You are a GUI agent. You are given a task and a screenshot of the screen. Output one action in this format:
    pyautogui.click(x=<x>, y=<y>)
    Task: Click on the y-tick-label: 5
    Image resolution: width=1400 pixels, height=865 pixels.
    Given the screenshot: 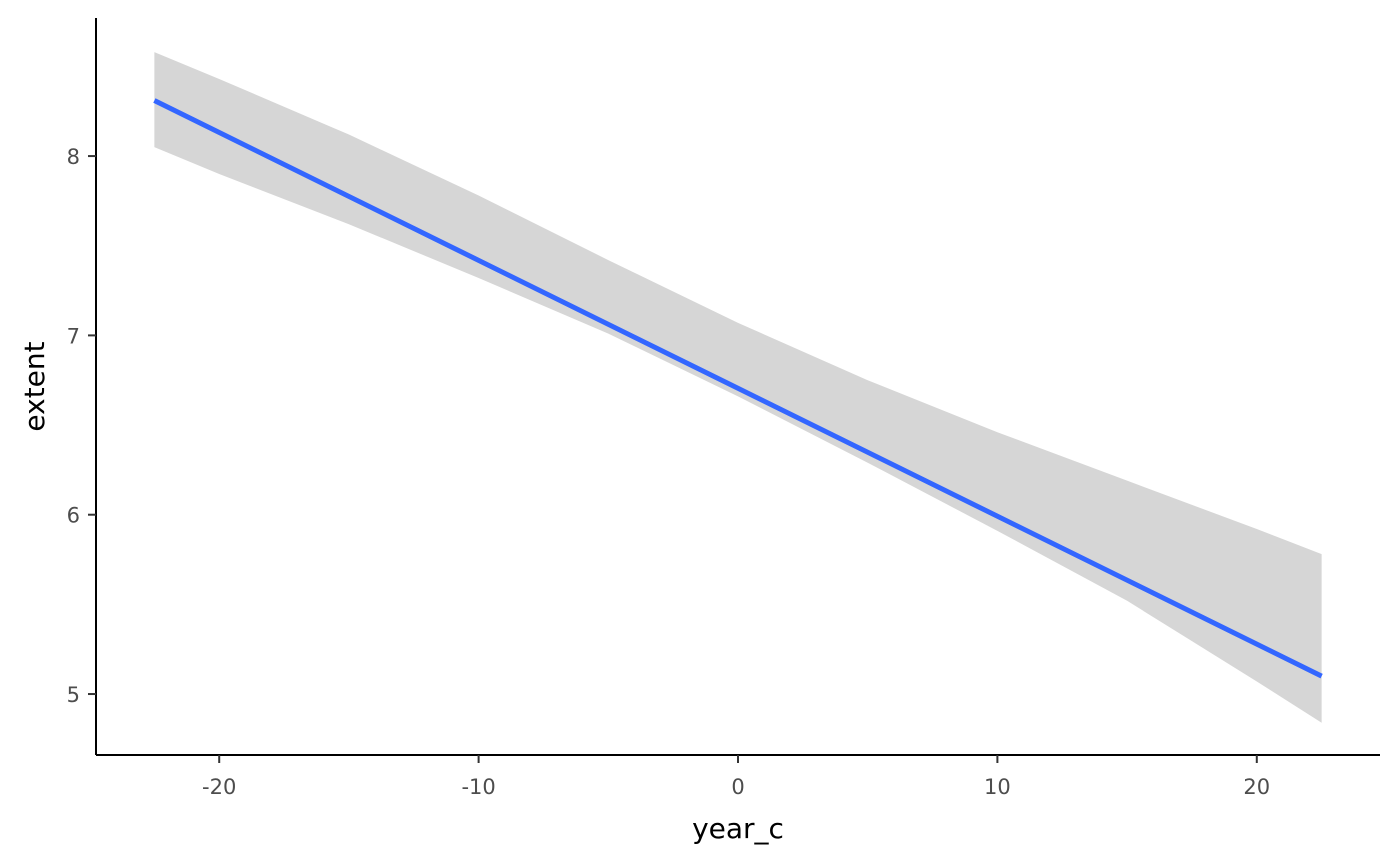 What is the action you would take?
    pyautogui.click(x=73, y=695)
    